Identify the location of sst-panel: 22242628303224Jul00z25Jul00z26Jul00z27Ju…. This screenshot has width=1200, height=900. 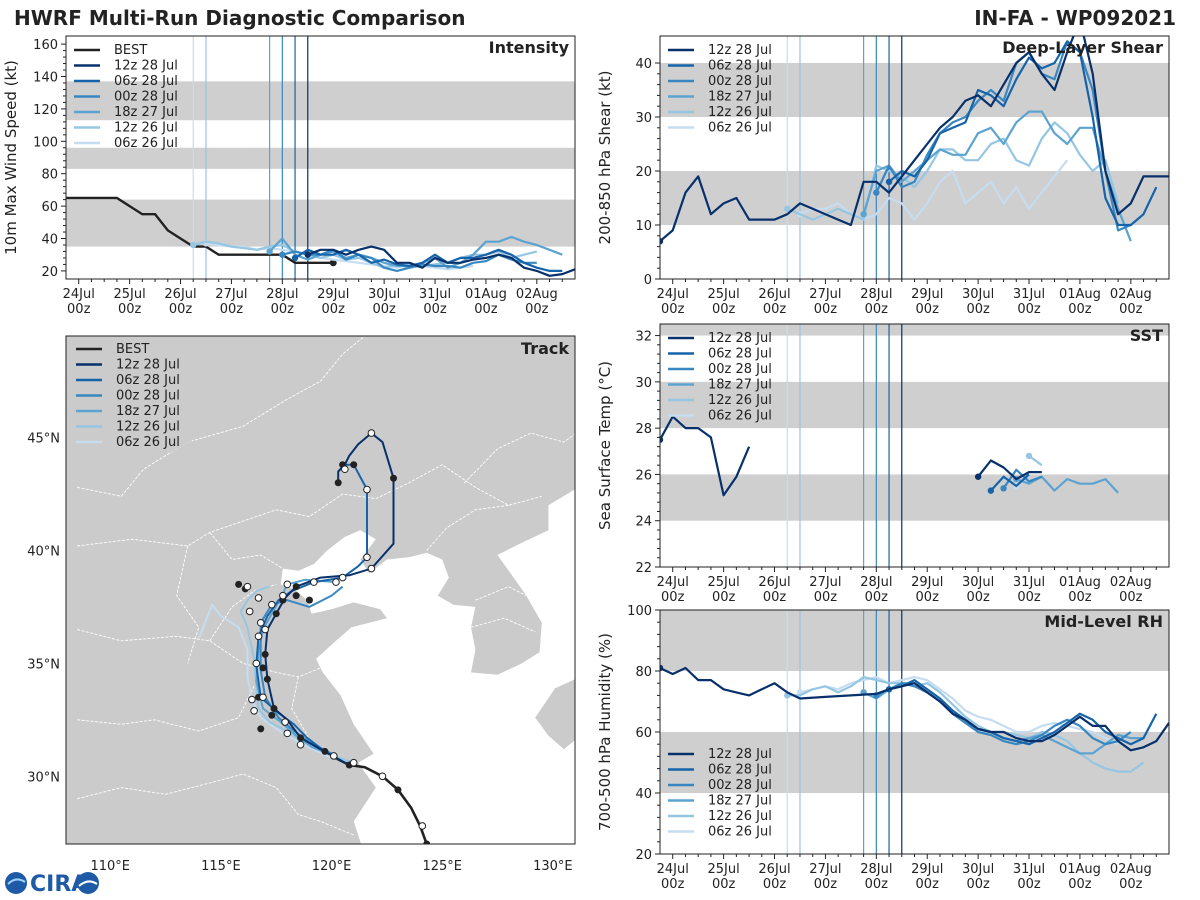
(883, 464).